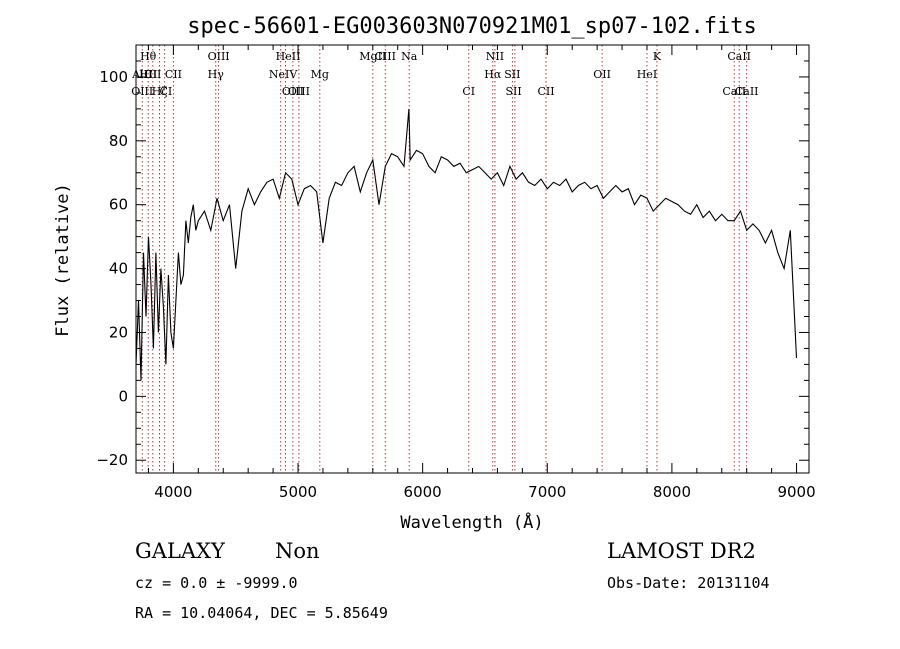 The width and height of the screenshot is (900, 649). What do you see at coordinates (219, 56) in the screenshot?
I see `line-label-8: OIII` at bounding box center [219, 56].